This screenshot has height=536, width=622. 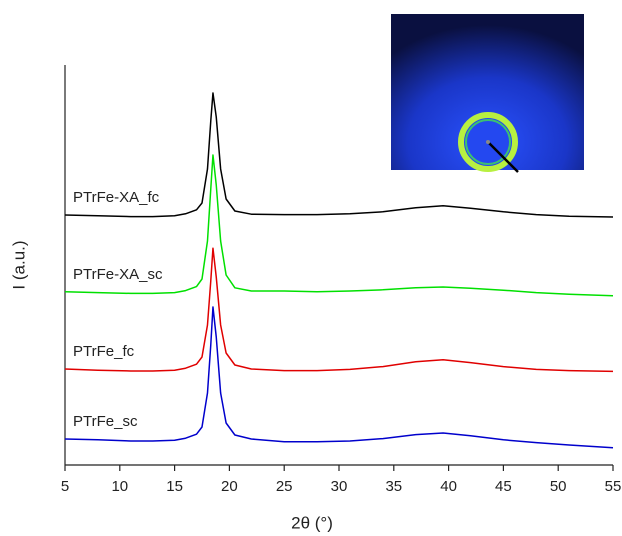 What do you see at coordinates (339, 486) in the screenshot?
I see `x-tick-label: 30` at bounding box center [339, 486].